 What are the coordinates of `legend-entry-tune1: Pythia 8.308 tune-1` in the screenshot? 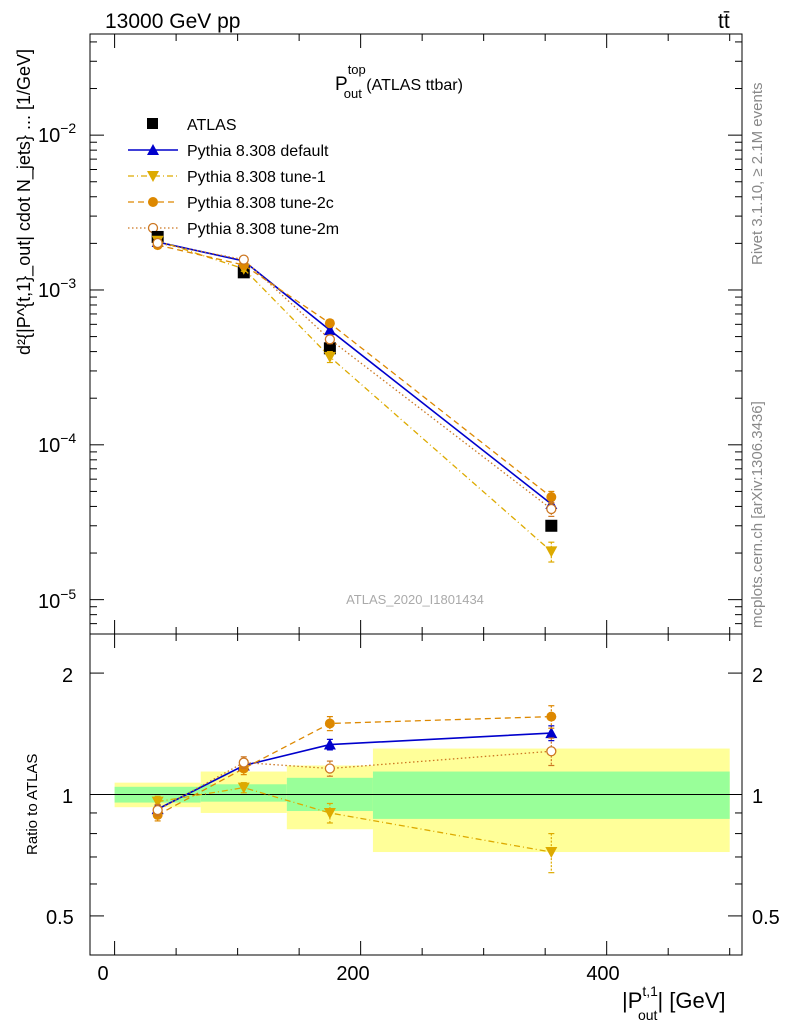 It's located at (227, 177).